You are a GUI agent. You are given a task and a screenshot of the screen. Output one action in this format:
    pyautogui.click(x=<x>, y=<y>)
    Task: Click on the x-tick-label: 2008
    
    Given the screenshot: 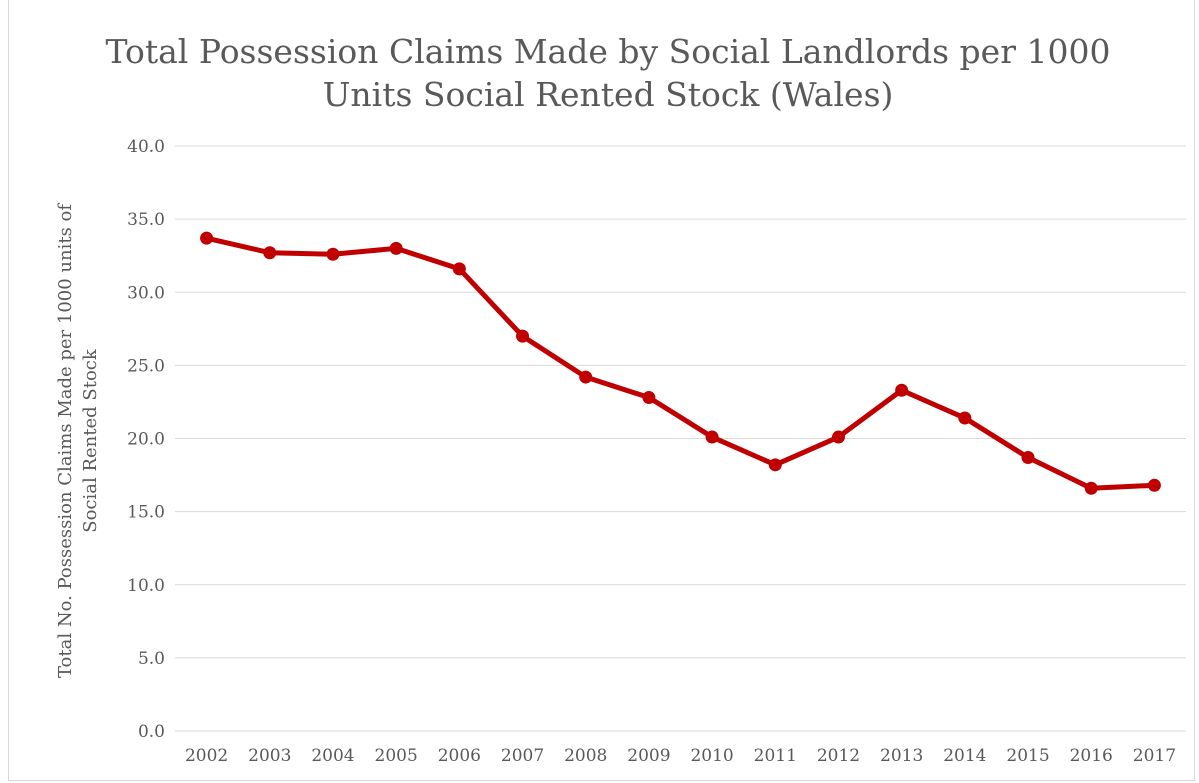 What is the action you would take?
    pyautogui.click(x=585, y=756)
    